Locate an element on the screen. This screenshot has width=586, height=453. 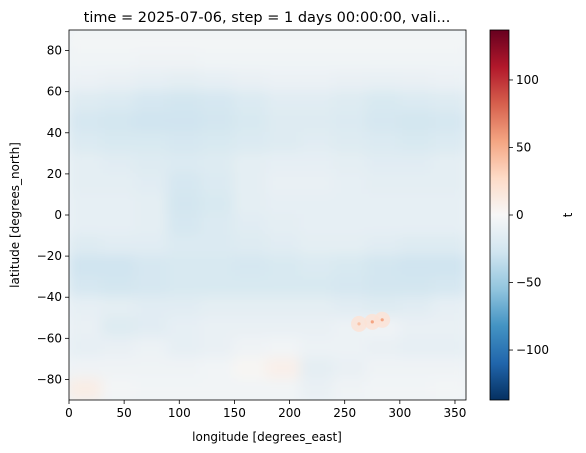
y-tick-label: 80 is located at coordinates (54, 51).